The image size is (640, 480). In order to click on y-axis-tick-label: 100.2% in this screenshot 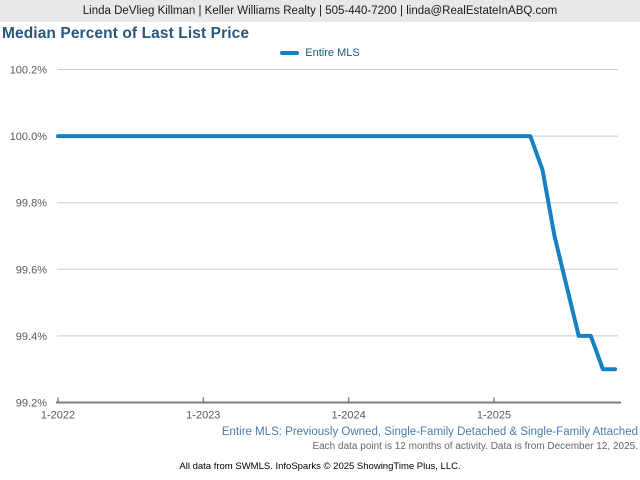, I will do `click(29, 71)`.